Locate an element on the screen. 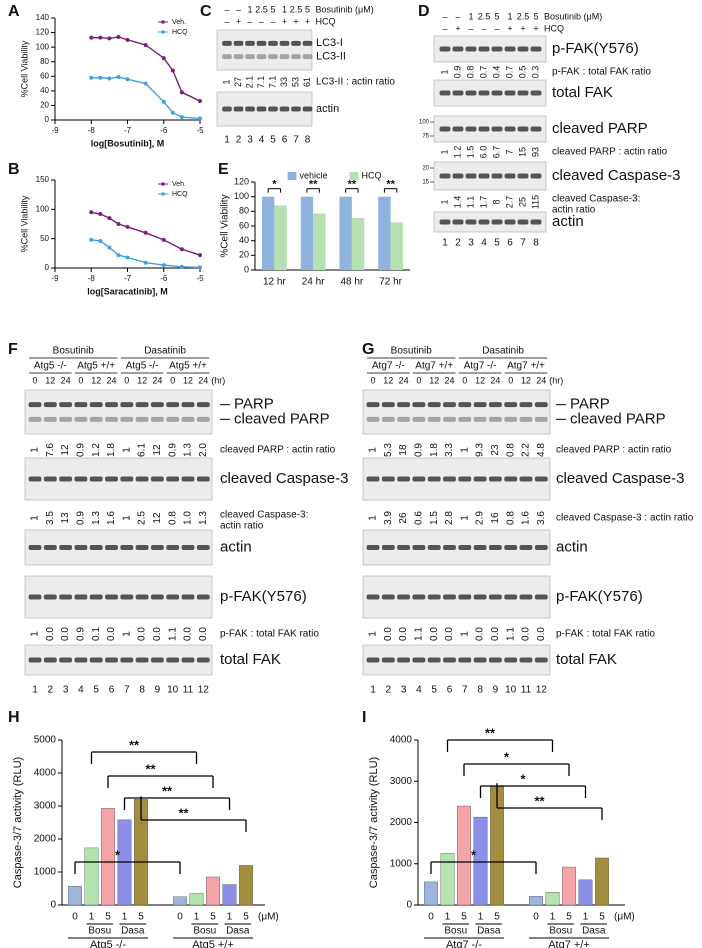 This screenshot has width=702, height=948. y-tick-label: 1000 is located at coordinates (401, 863).